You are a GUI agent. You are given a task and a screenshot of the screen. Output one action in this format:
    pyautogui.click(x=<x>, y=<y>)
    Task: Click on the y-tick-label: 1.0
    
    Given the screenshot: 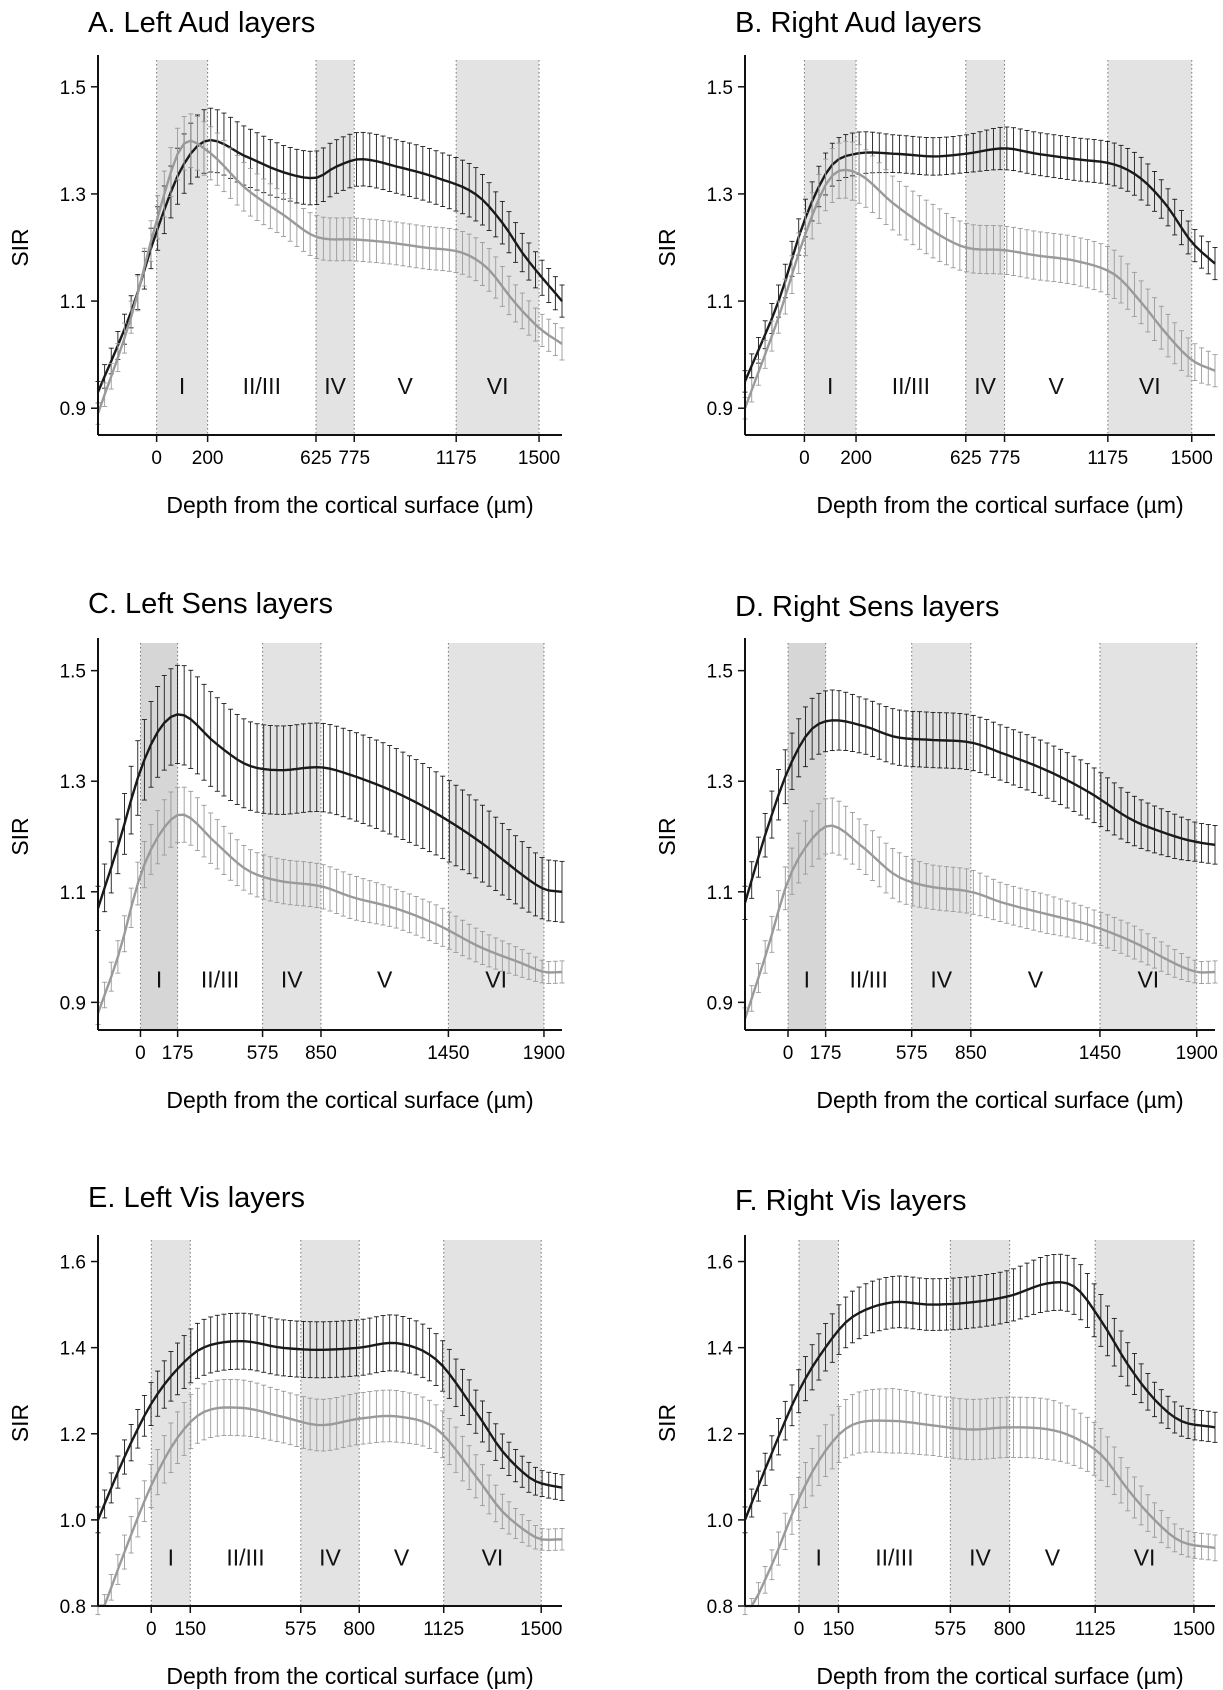 What is the action you would take?
    pyautogui.click(x=73, y=1521)
    